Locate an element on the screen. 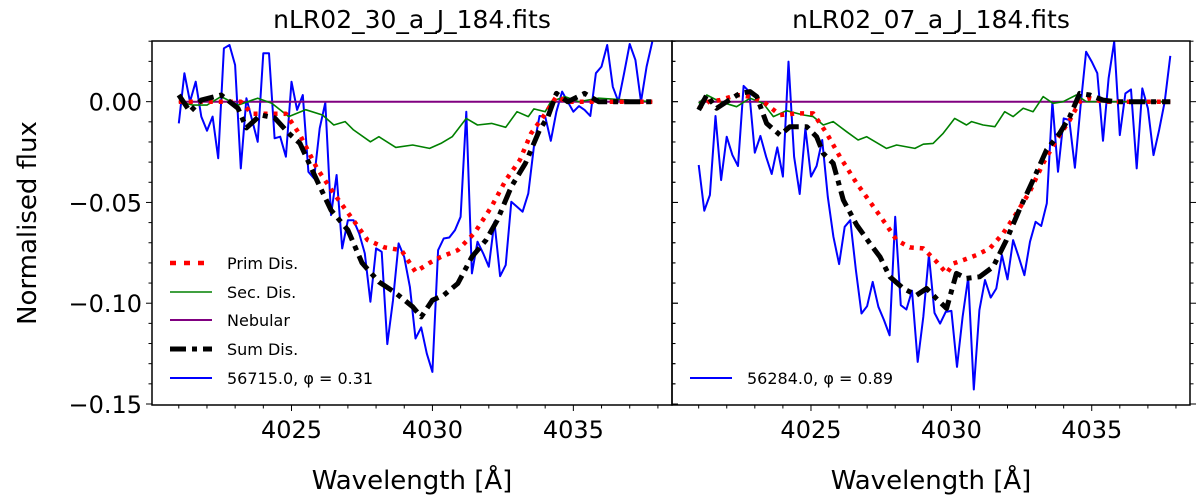  y-tick-label: 0.00 is located at coordinates (115, 103).